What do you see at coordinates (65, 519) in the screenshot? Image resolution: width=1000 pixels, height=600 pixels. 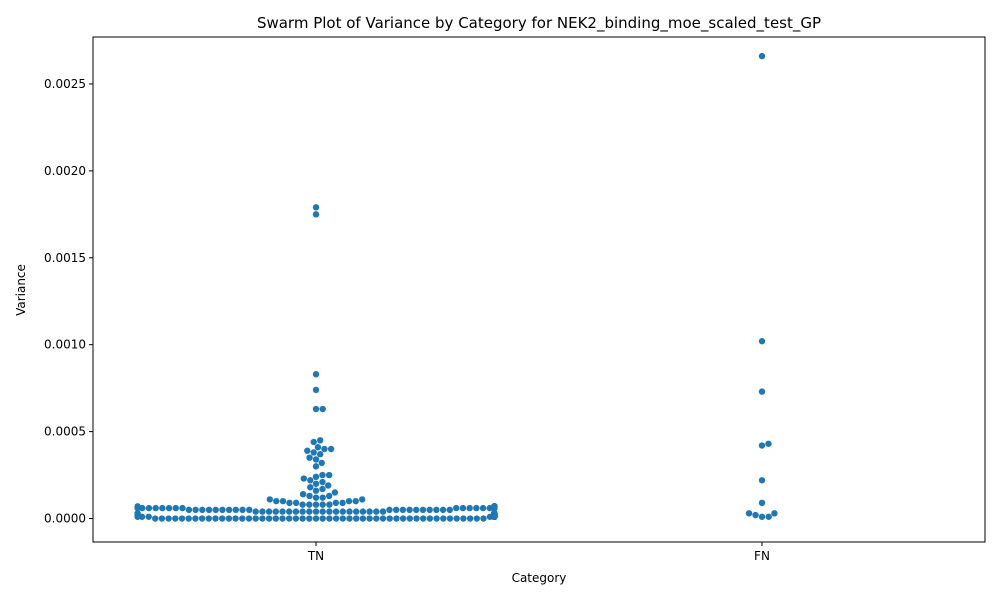 I see `y-tick-label: 0.0000` at bounding box center [65, 519].